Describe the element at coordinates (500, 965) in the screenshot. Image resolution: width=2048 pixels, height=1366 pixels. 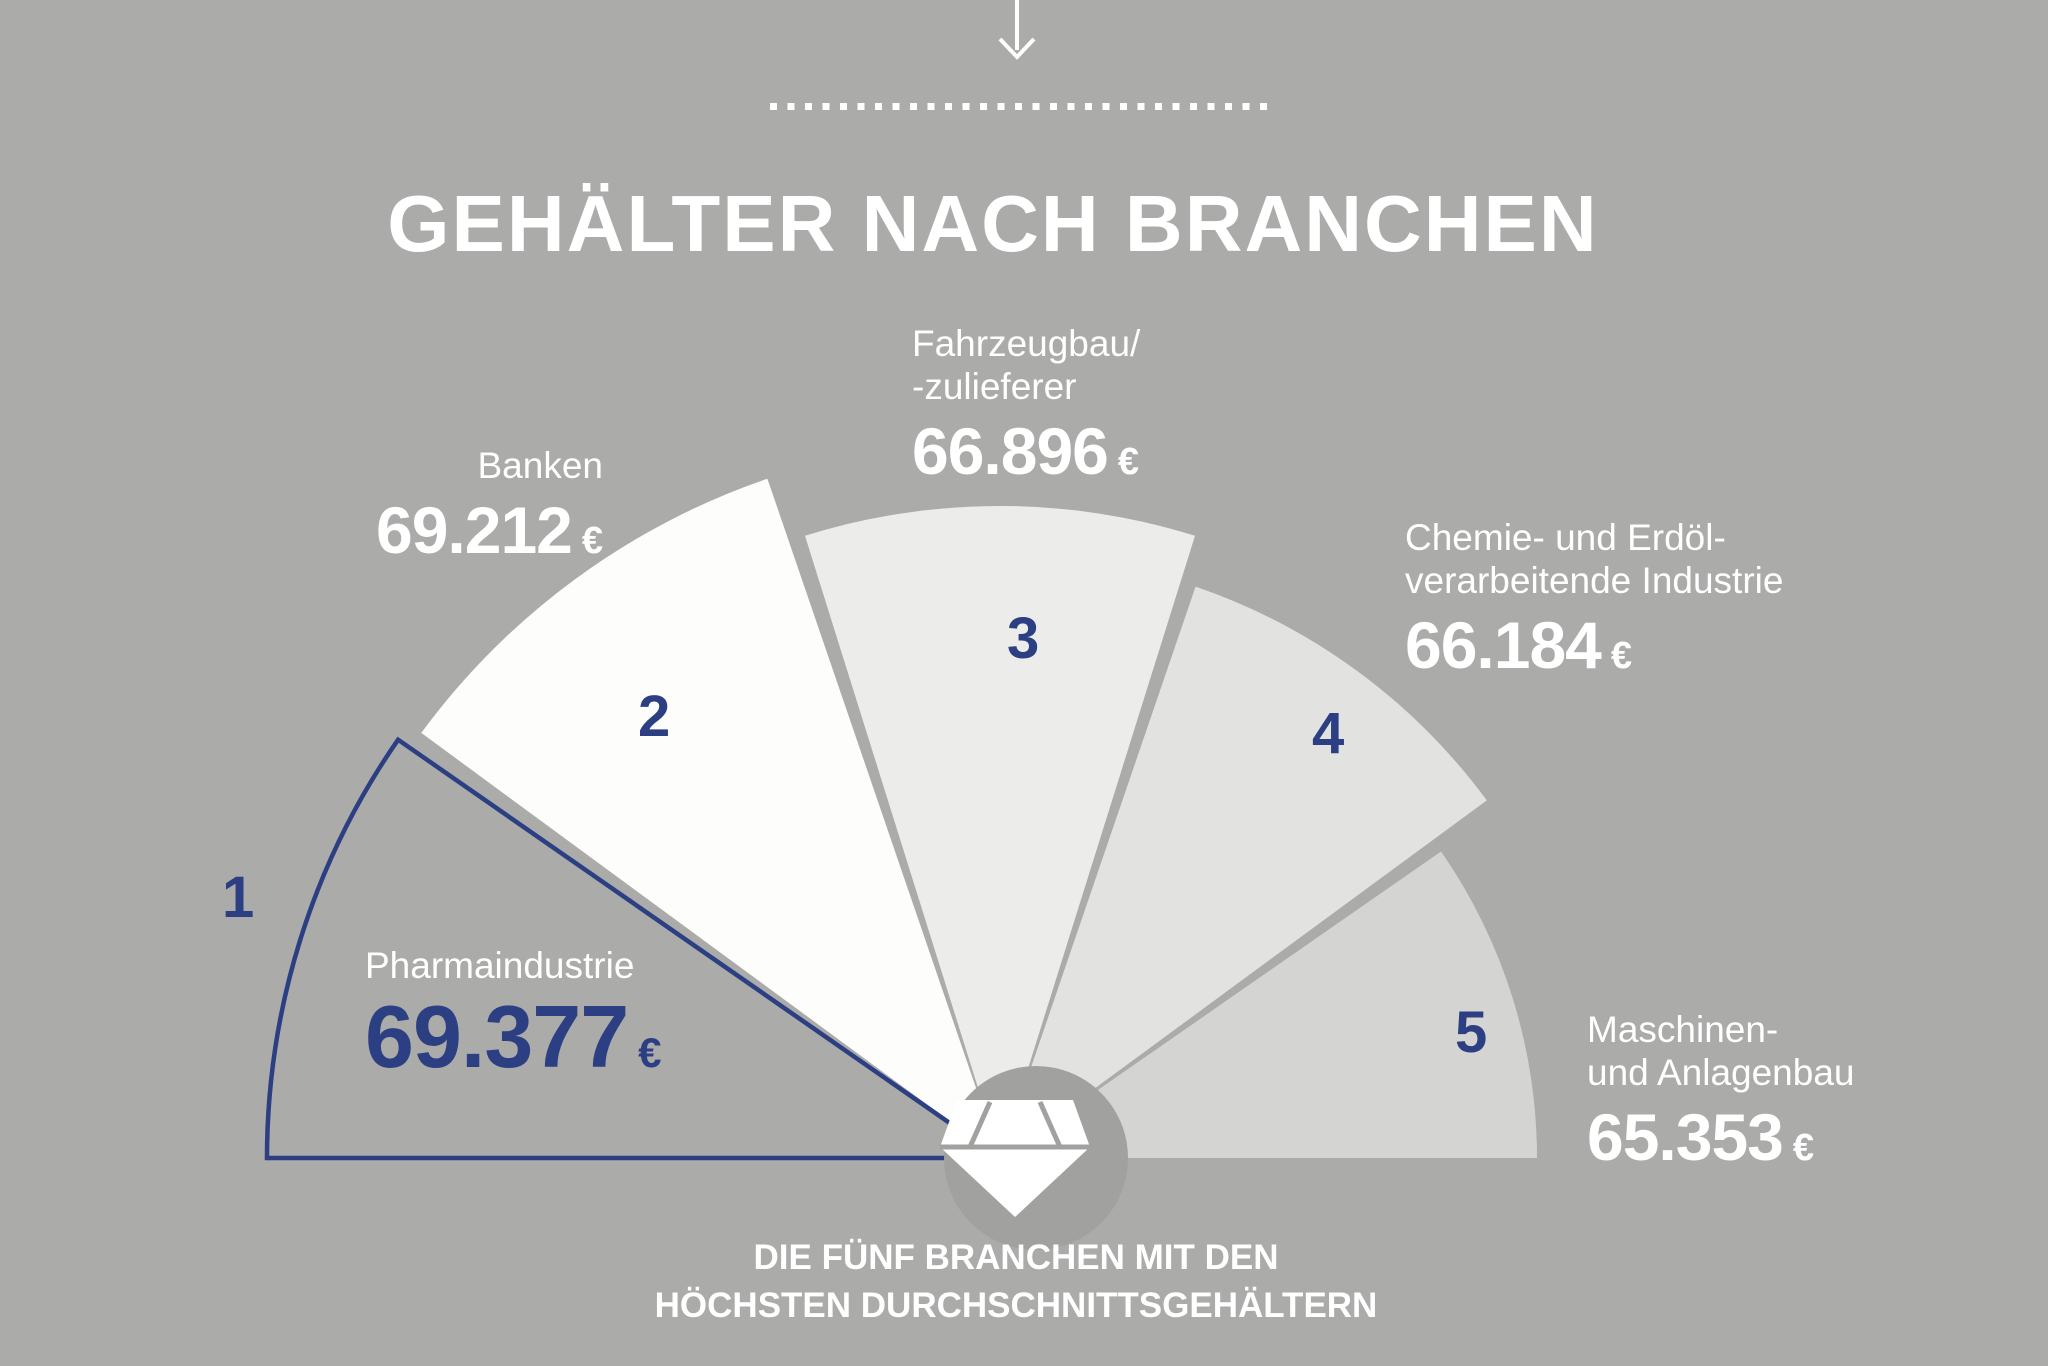
I see `industry-name: Pharmaindustrie` at that location.